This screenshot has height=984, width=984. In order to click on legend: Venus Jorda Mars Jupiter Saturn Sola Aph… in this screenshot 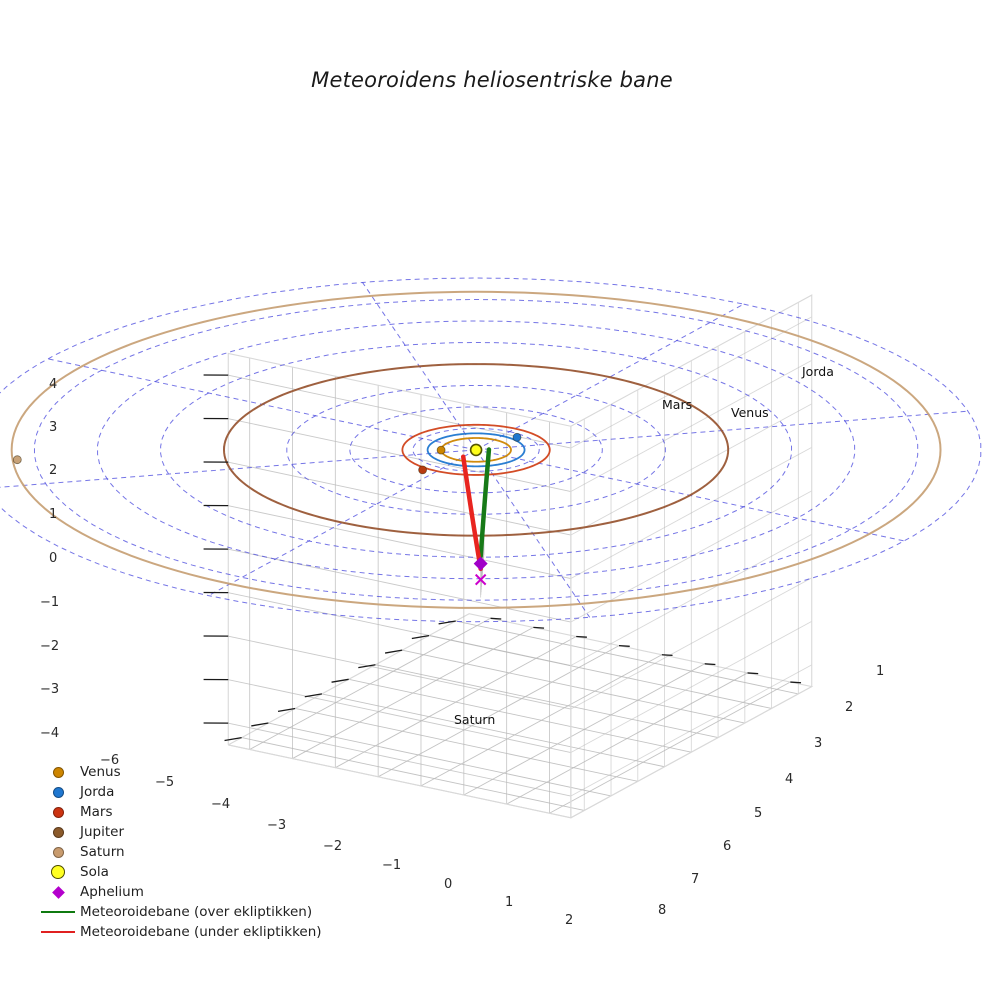, I will do `click(201, 852)`.